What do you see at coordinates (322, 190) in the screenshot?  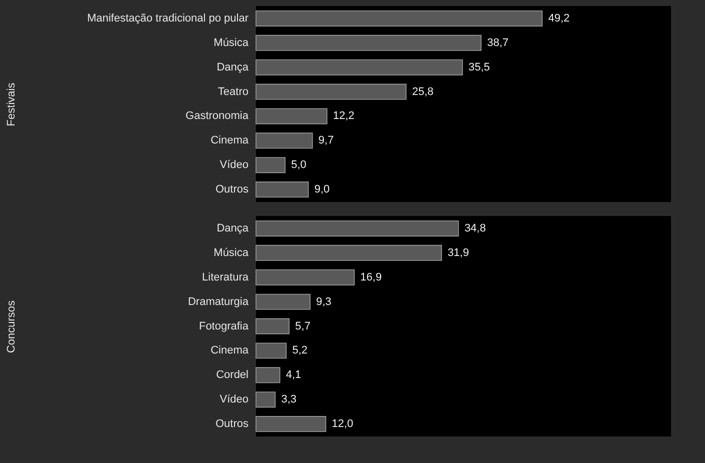 I see `data-label: 9,0` at bounding box center [322, 190].